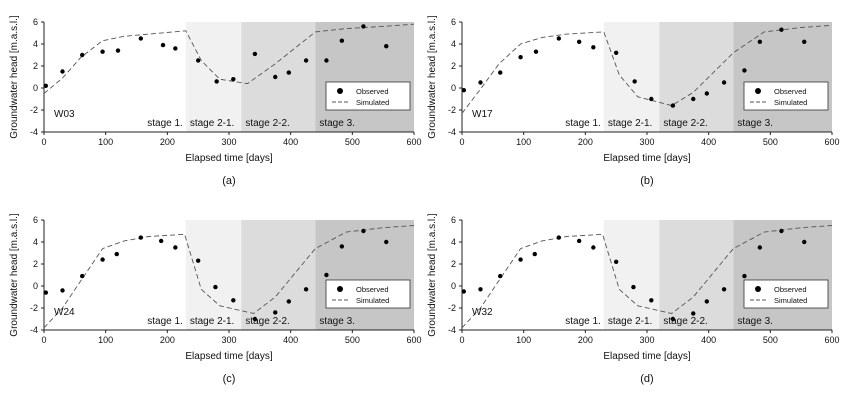 This screenshot has height=400, width=852. I want to click on x-tick-label: 300, so click(646, 142).